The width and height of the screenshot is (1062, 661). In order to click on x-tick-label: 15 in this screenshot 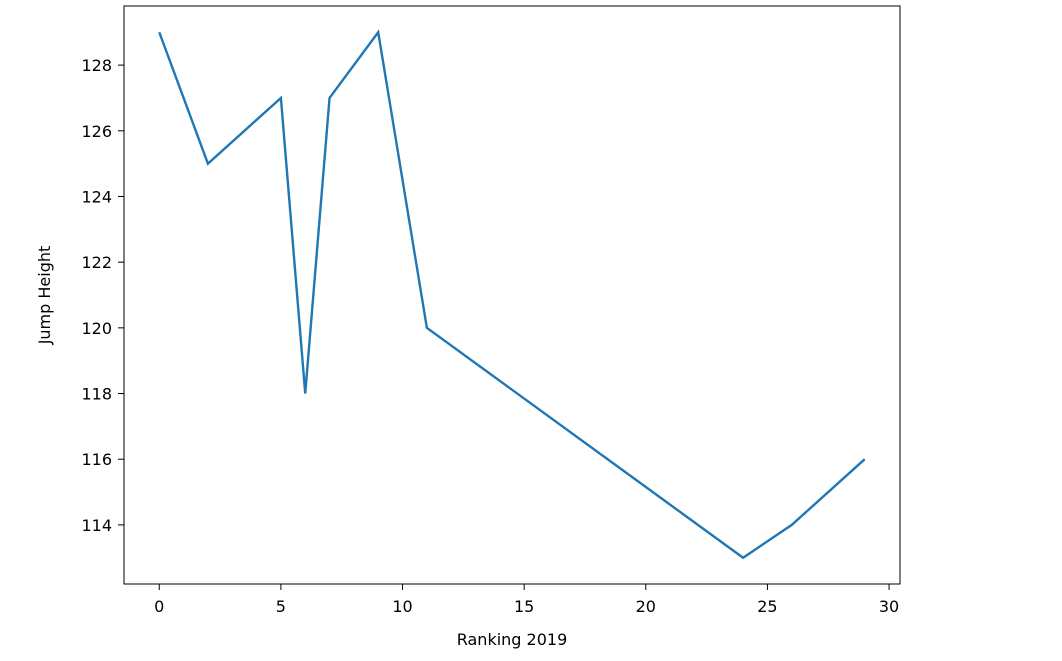, I will do `click(524, 606)`.